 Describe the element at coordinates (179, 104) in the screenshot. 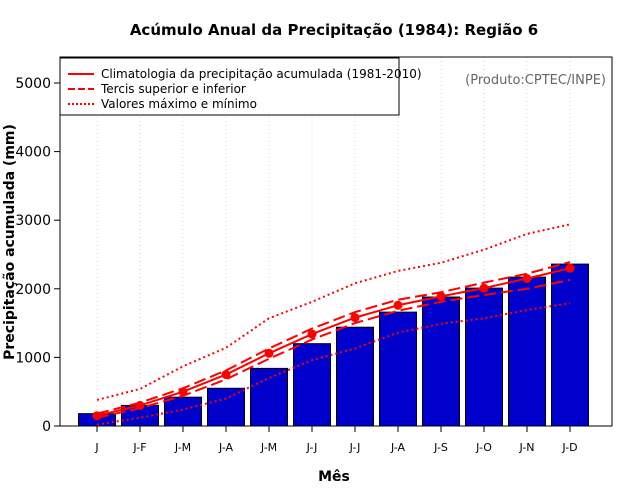

I see `legend-label: Valores máximo e mínimo` at that location.